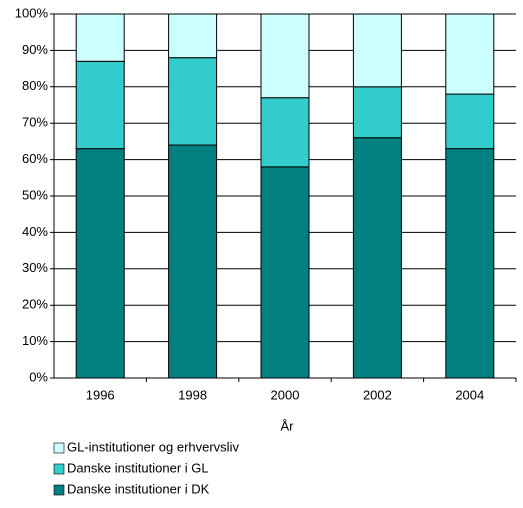 This screenshot has width=523, height=508. Describe the element at coordinates (138, 488) in the screenshot. I see `legend-label: Danske institutioner i DK` at that location.